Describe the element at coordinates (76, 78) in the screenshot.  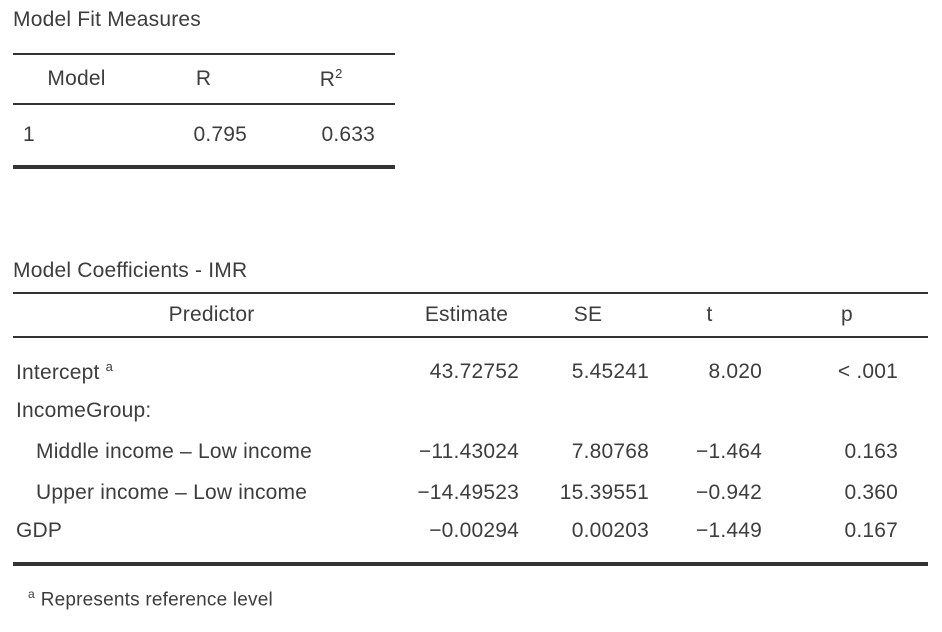
I see `column-header-model: Model` at that location.